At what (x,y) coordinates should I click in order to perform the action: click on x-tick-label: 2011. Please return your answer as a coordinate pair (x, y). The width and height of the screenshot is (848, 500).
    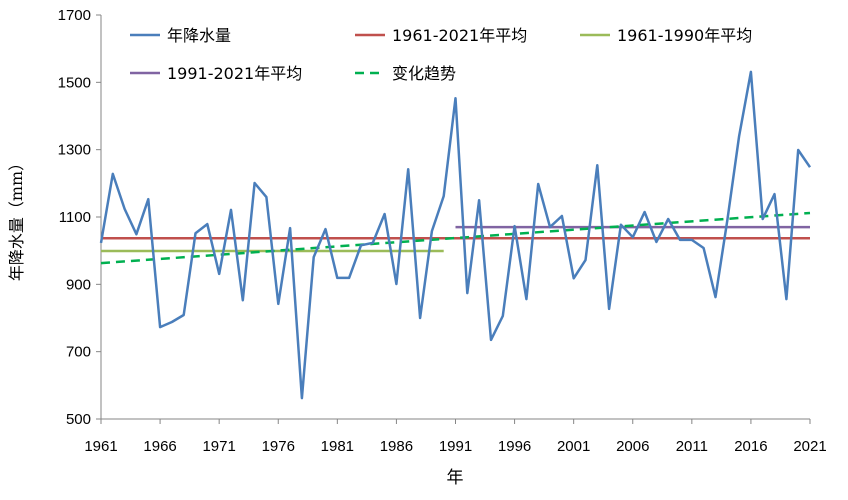
    Looking at the image, I should click on (692, 446).